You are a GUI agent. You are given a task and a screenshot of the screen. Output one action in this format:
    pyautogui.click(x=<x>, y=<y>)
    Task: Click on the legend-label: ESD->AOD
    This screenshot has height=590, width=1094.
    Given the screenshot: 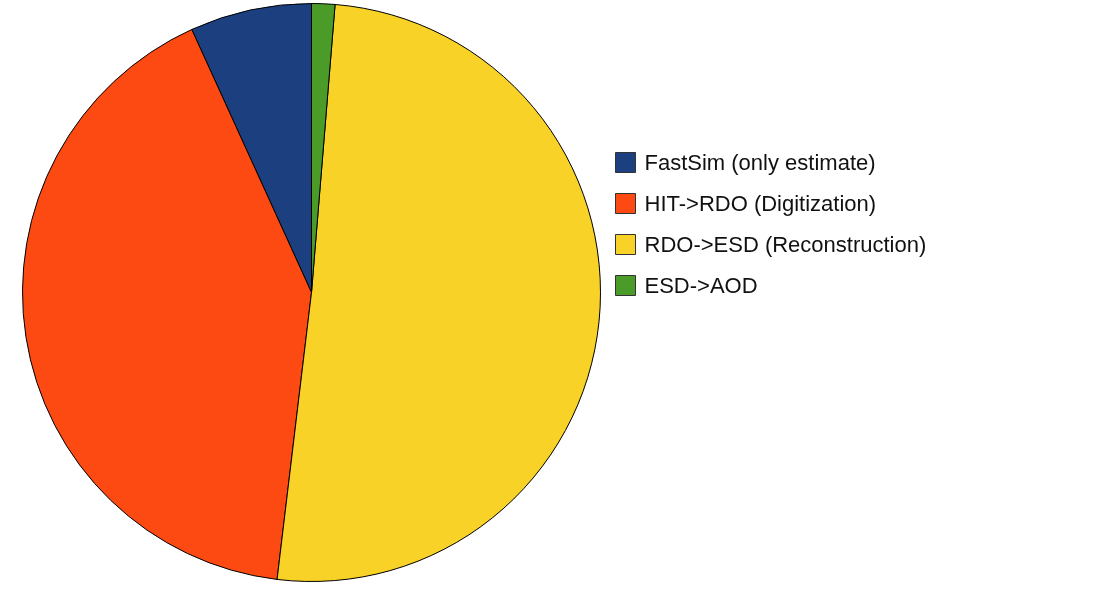 What is the action you would take?
    pyautogui.click(x=701, y=285)
    